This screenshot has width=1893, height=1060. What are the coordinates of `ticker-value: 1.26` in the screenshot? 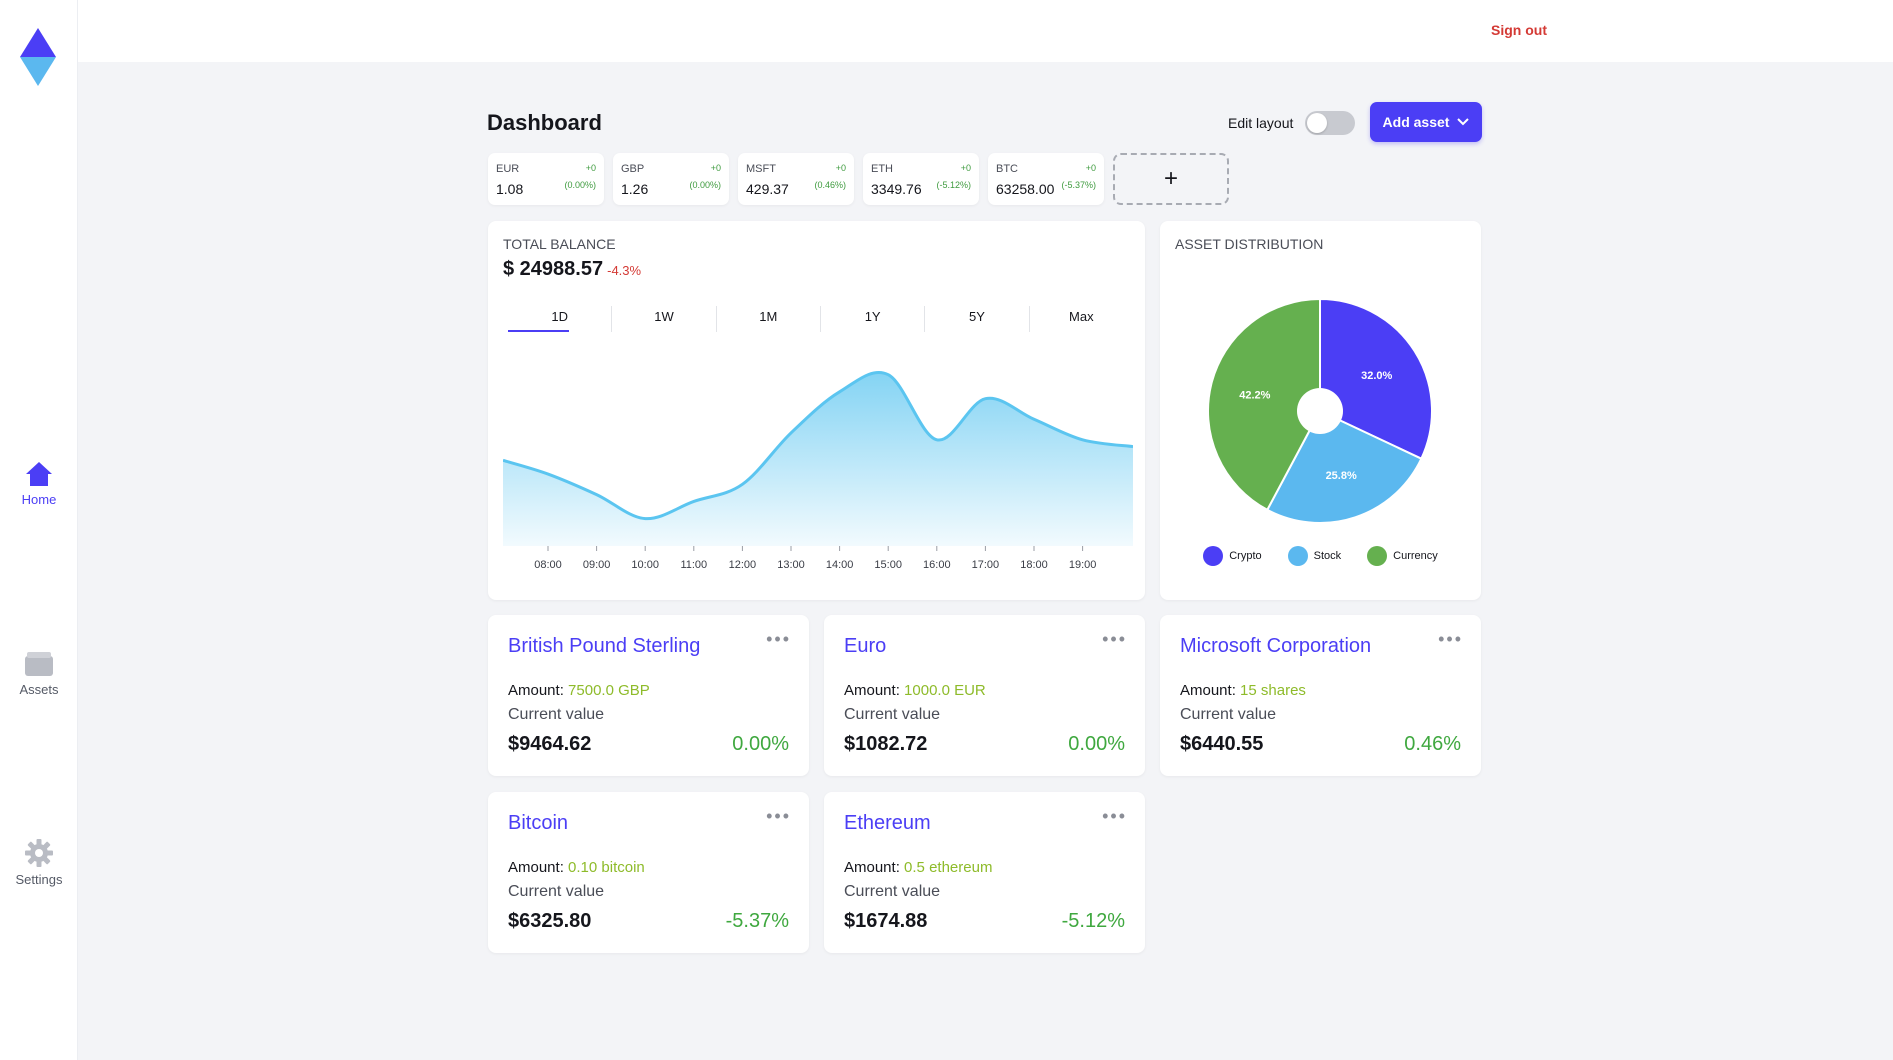 It's located at (635, 189).